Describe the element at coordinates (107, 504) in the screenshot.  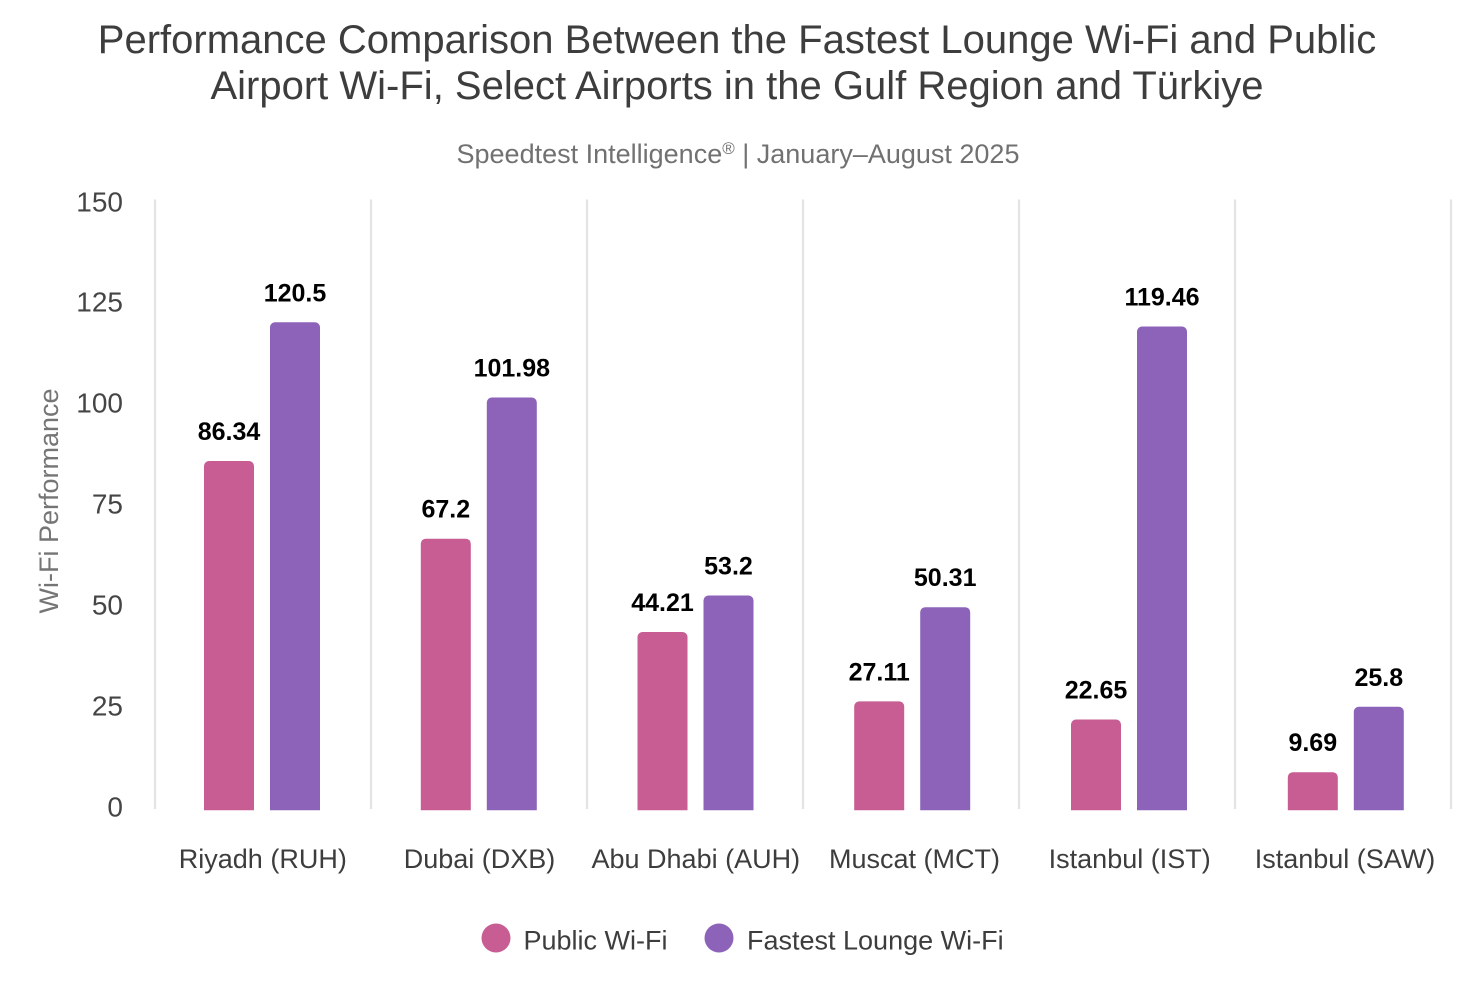
I see `svg-text: 75` at that location.